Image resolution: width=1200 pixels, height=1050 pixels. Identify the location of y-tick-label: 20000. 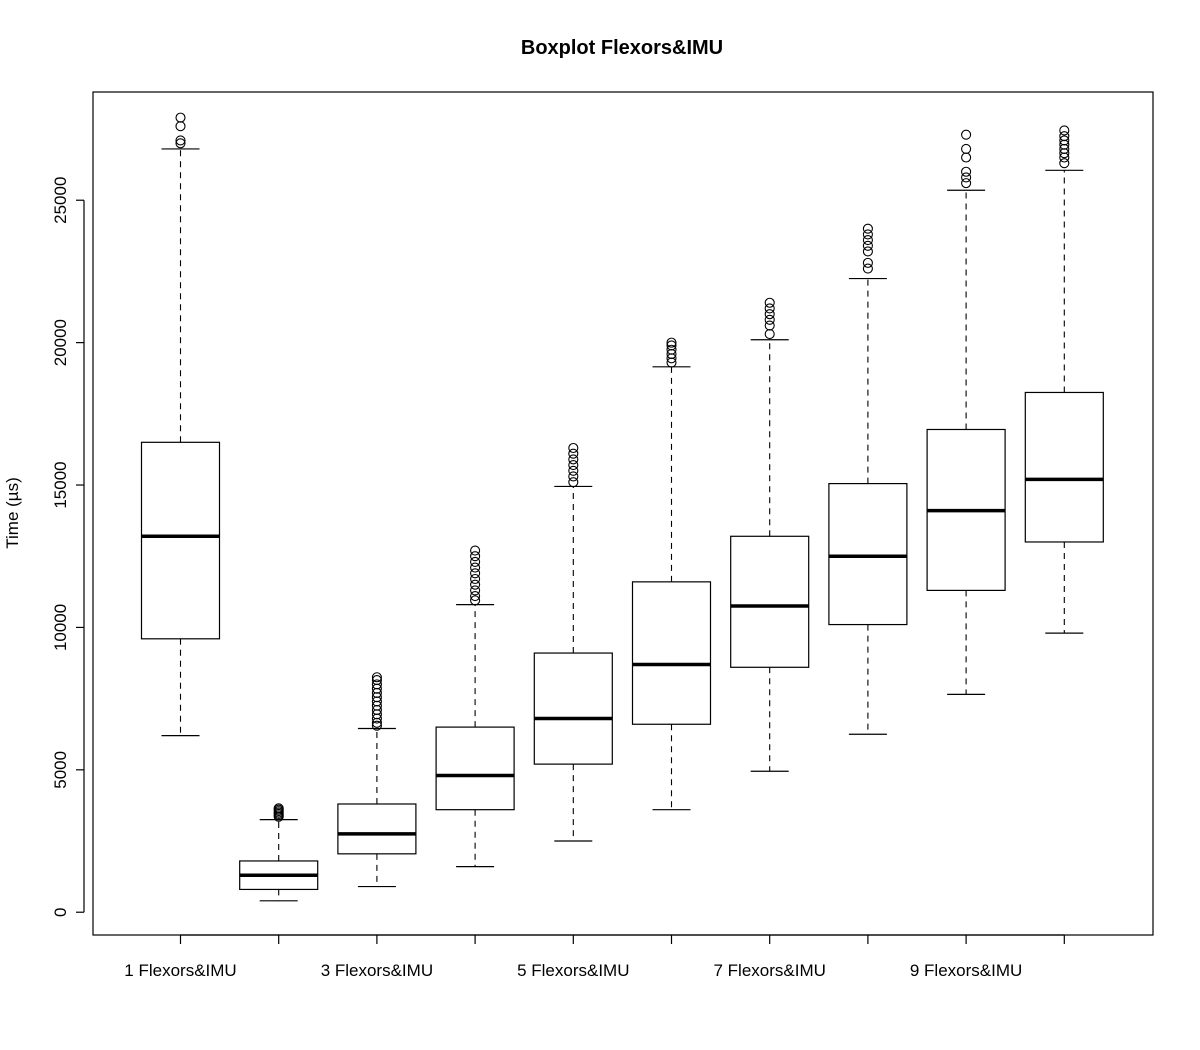
(60, 342).